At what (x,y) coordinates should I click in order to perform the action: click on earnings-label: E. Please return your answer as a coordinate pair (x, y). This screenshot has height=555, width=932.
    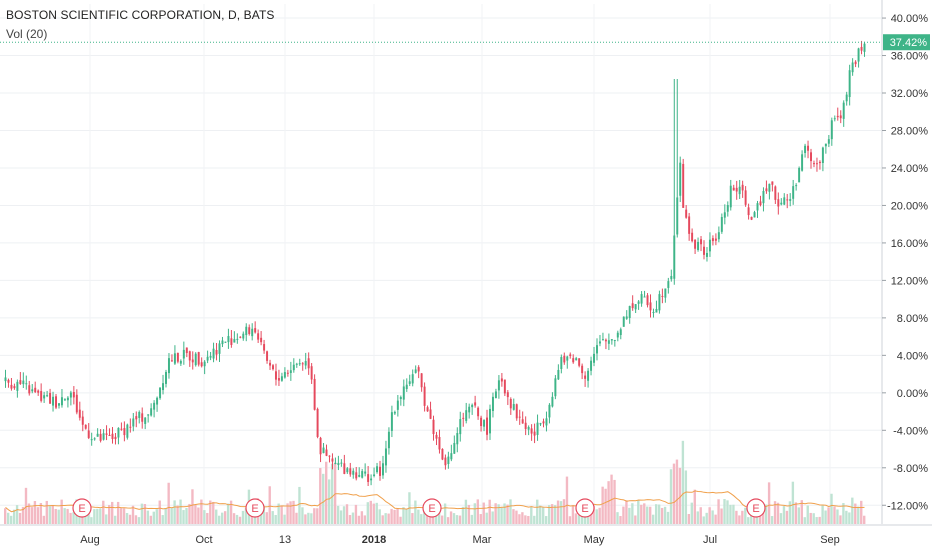
    Looking at the image, I should click on (254, 509).